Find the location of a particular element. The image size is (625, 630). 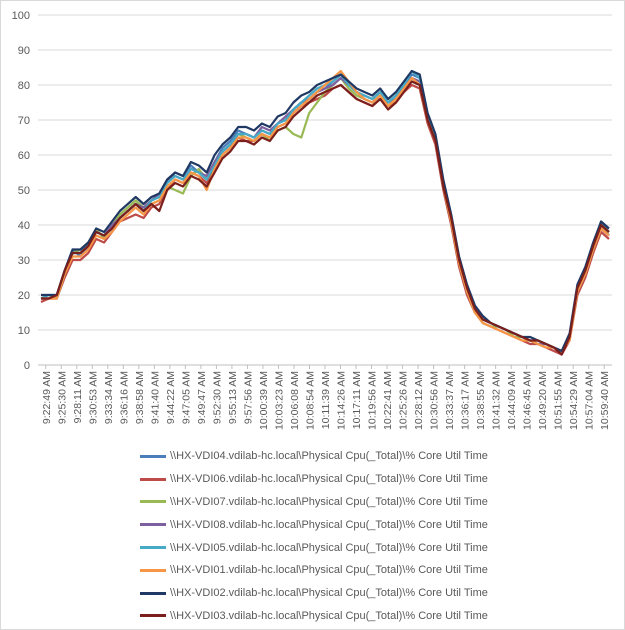

y-tick-label: 100 is located at coordinates (21, 16).